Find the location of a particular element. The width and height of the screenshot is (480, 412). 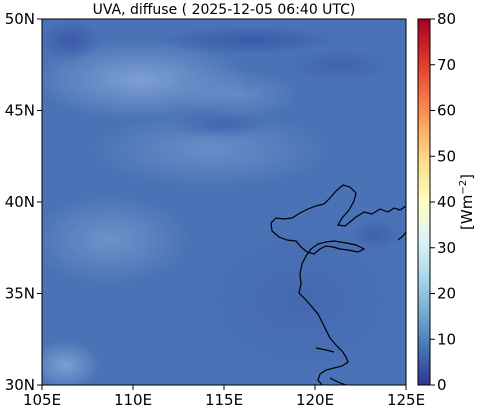

colorbar-ticks: 0 10 20 30 40 50 60 70 80 is located at coordinates (443, 202).